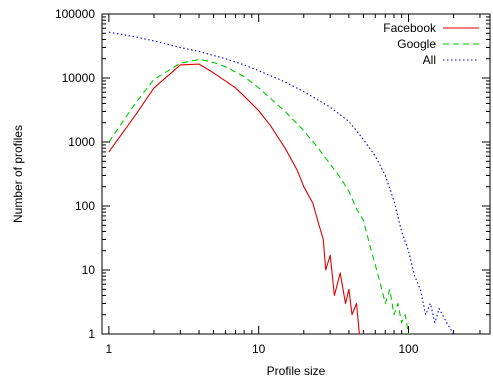  Describe the element at coordinates (408, 349) in the screenshot. I see `x-tick-label: 100` at that location.